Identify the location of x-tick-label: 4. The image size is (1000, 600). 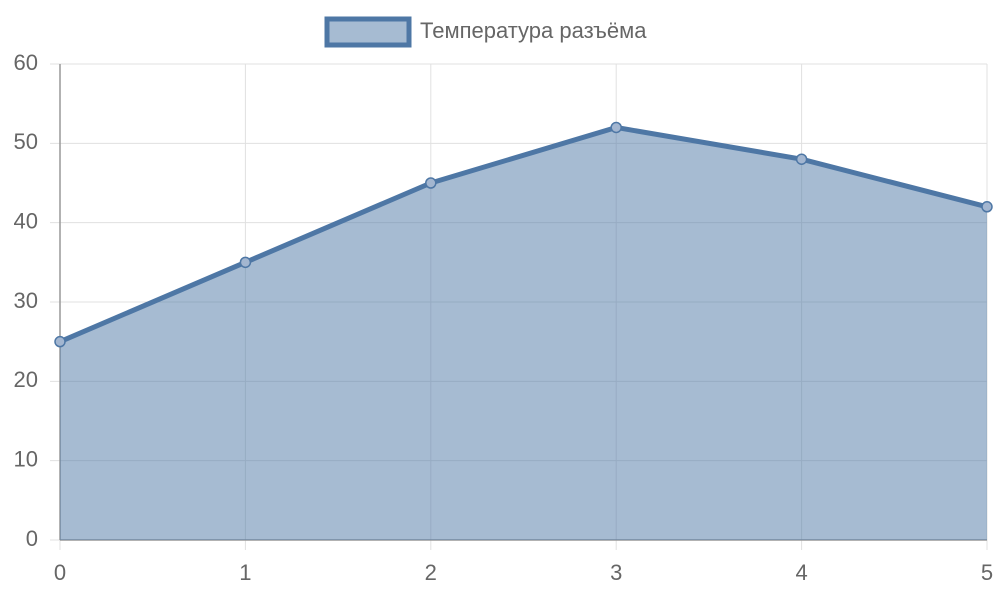
(801, 572).